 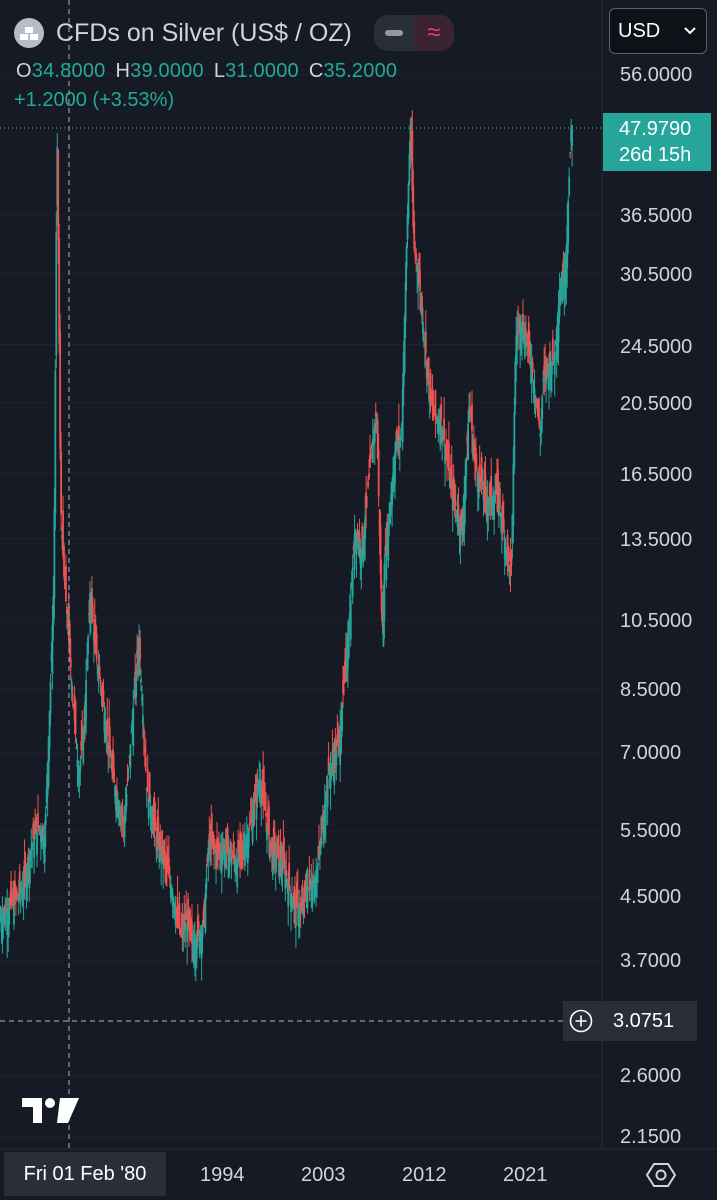 What do you see at coordinates (433, 33) in the screenshot?
I see `wave-icon: ≈` at bounding box center [433, 33].